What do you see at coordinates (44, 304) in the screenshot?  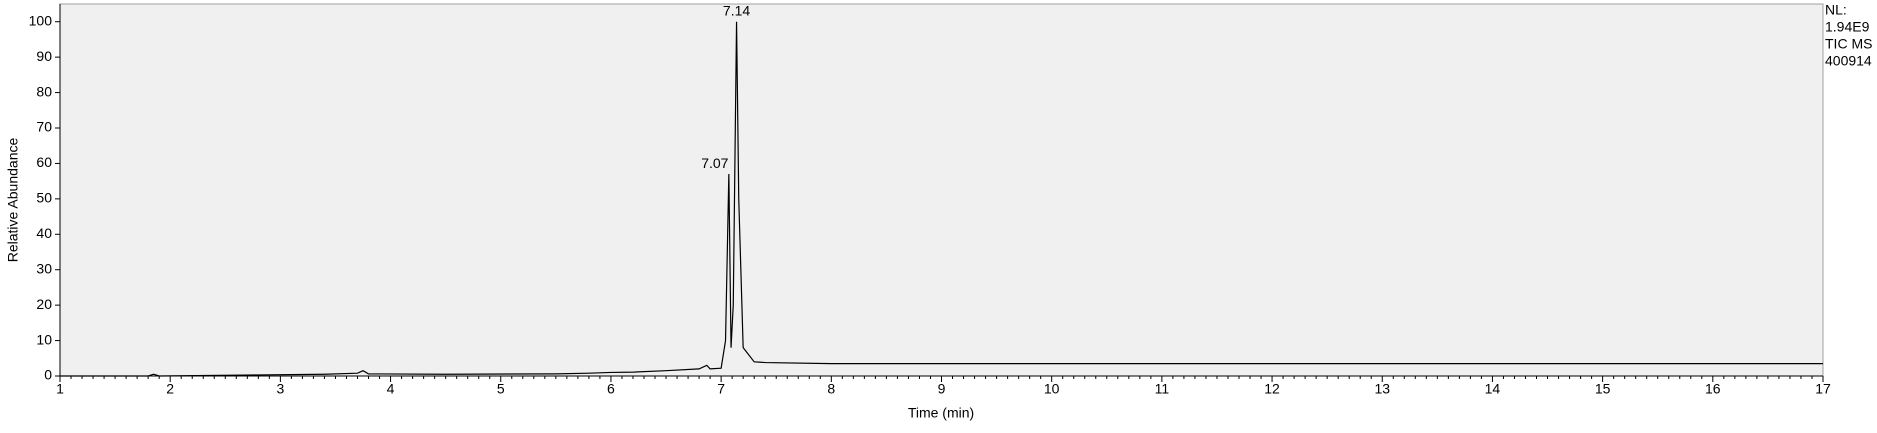 I see `y-tick-label: 20` at bounding box center [44, 304].